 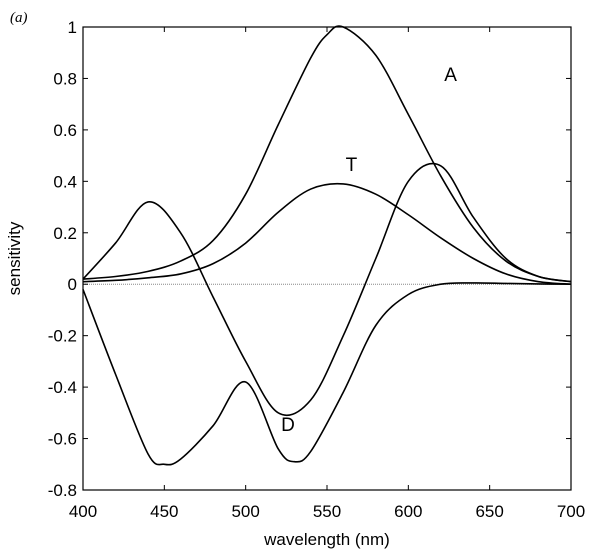 What do you see at coordinates (408, 511) in the screenshot?
I see `x-tick-label: 600` at bounding box center [408, 511].